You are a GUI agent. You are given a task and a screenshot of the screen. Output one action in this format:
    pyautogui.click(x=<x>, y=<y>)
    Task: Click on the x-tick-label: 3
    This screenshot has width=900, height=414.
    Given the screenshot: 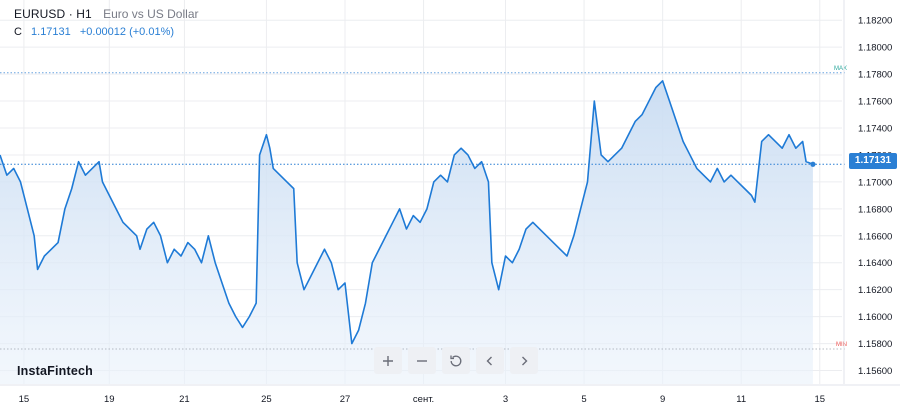 What is the action you would take?
    pyautogui.click(x=505, y=399)
    